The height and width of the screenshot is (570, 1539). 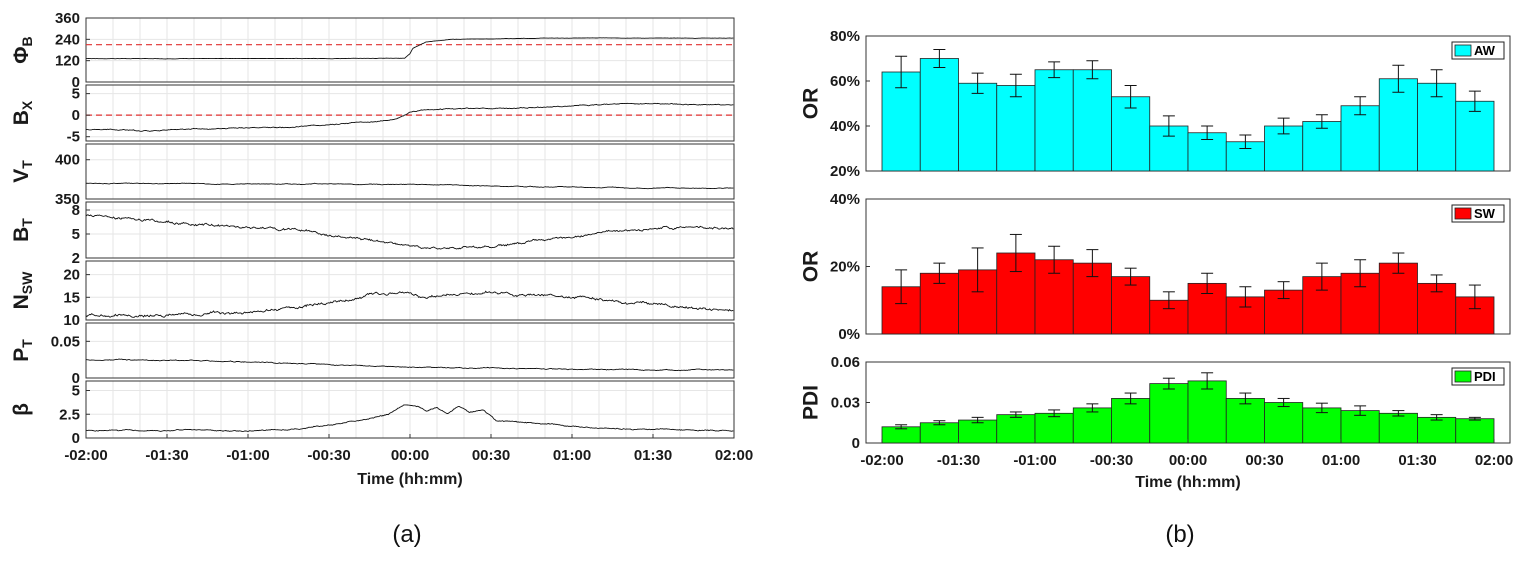 I want to click on x-tick-label: -01:00, so click(x=247, y=455).